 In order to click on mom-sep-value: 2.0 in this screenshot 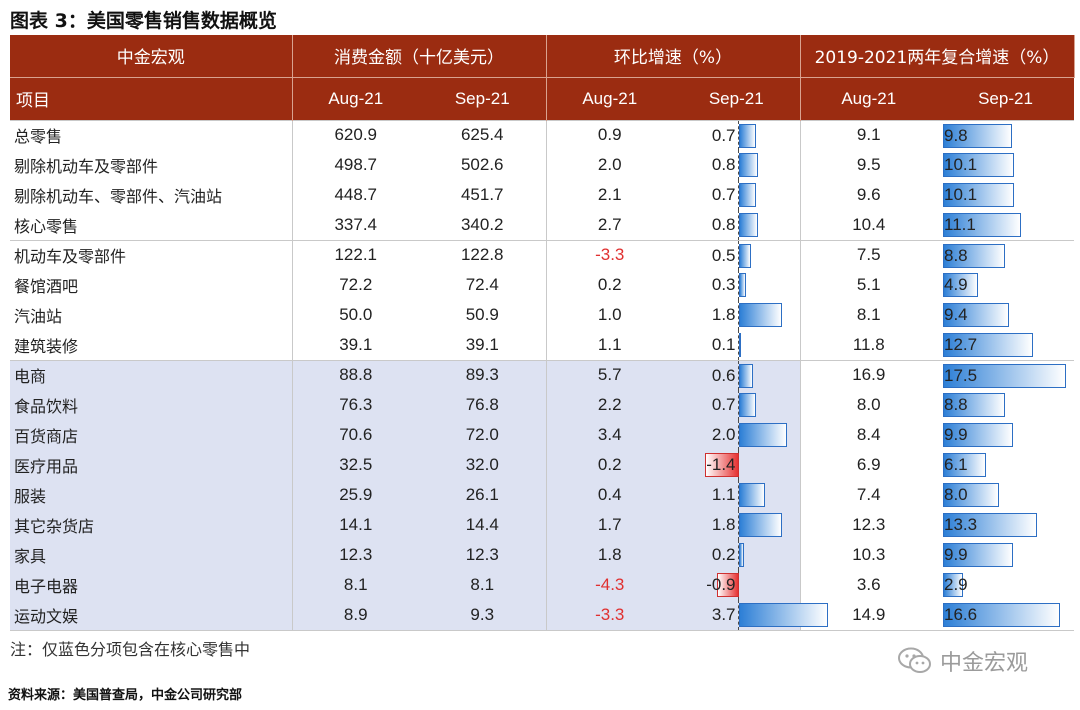, I will do `click(723, 434)`.